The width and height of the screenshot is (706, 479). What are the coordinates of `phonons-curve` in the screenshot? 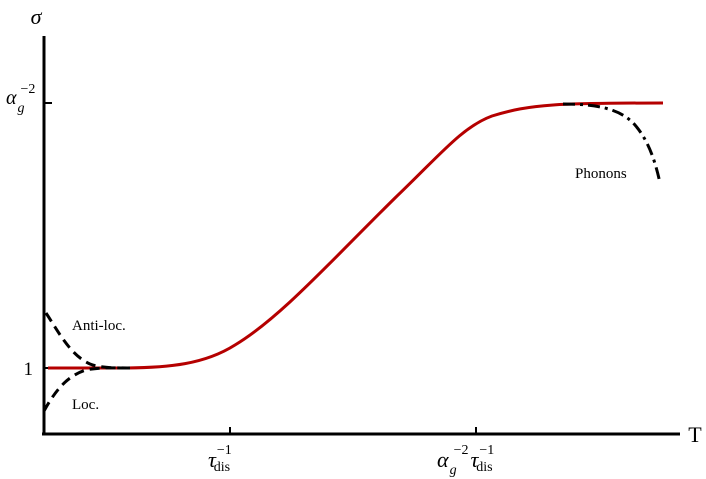 It's located at (612, 143).